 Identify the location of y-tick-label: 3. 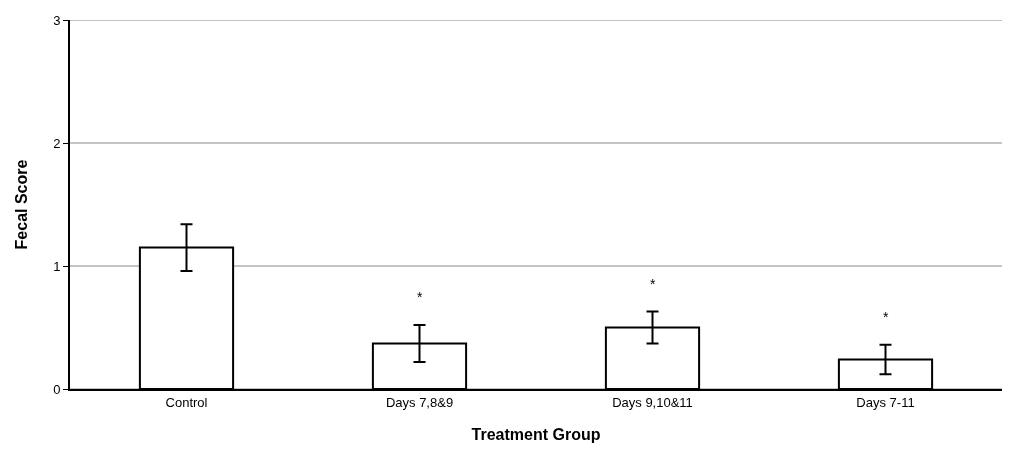
(57, 20).